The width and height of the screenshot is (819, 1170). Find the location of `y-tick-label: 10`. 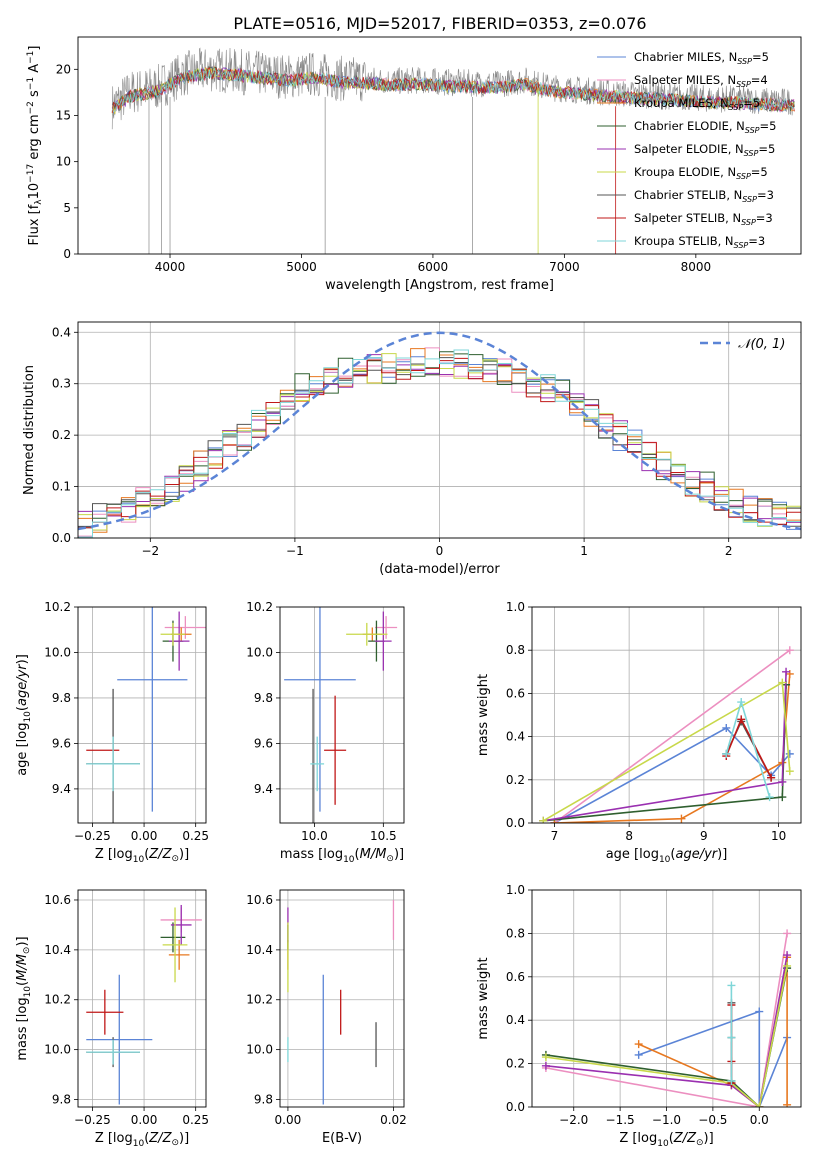

y-tick-label: 10 is located at coordinates (63, 162).